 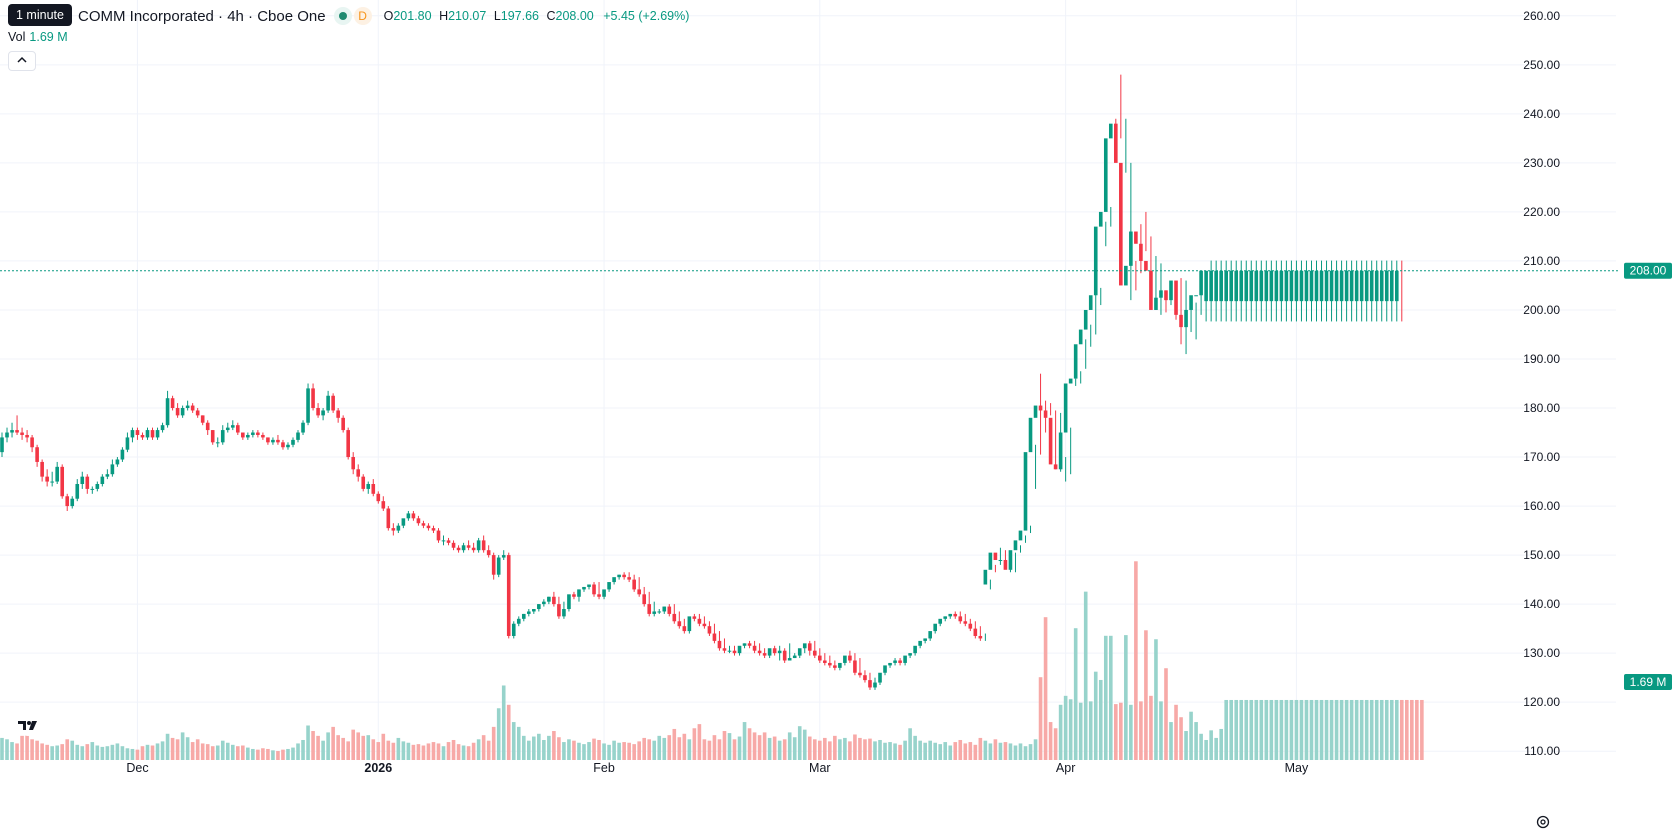 What do you see at coordinates (1541, 16) in the screenshot?
I see `y-tick-label: 260.00` at bounding box center [1541, 16].